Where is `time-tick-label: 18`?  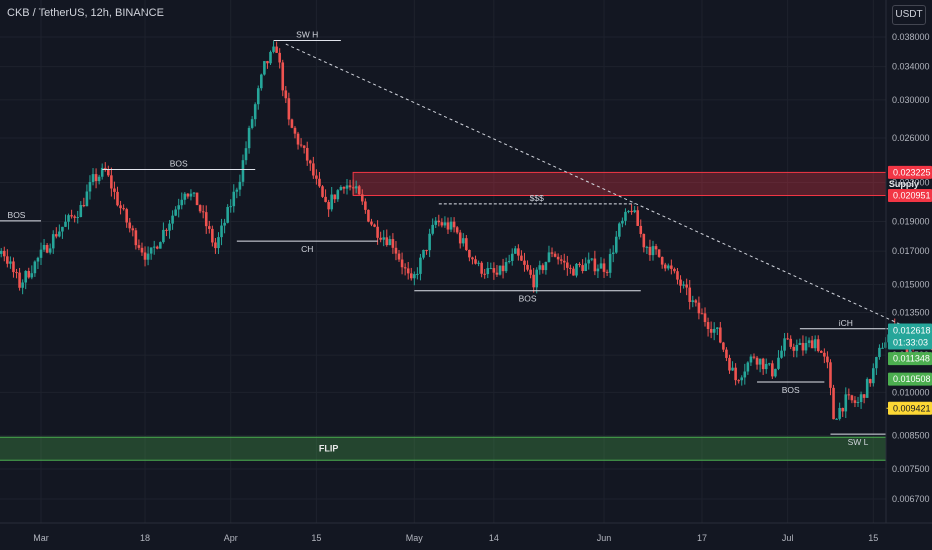 time-tick-label: 18 is located at coordinates (145, 538).